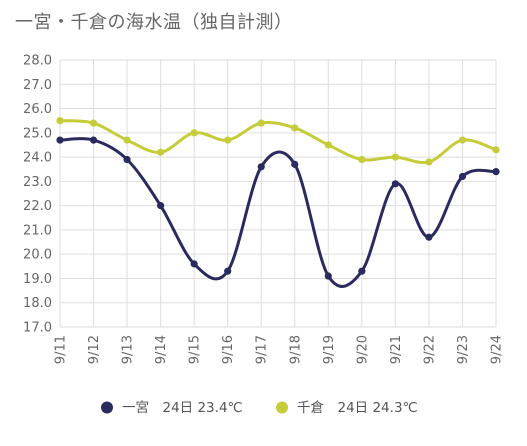 The image size is (527, 446). I want to click on y-tick-label: 27.0, so click(37, 85).